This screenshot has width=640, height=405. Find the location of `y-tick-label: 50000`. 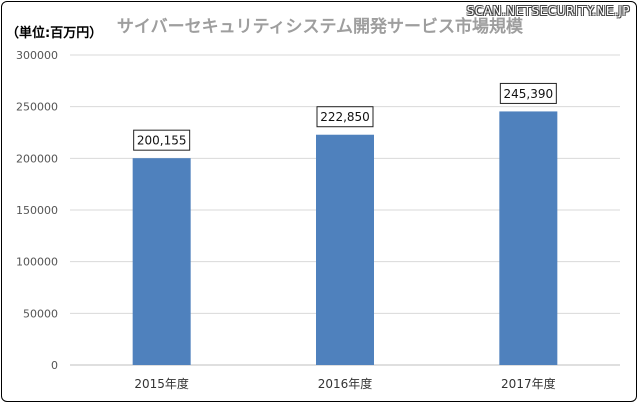

y-tick-label: 50000 is located at coordinates (40, 313).